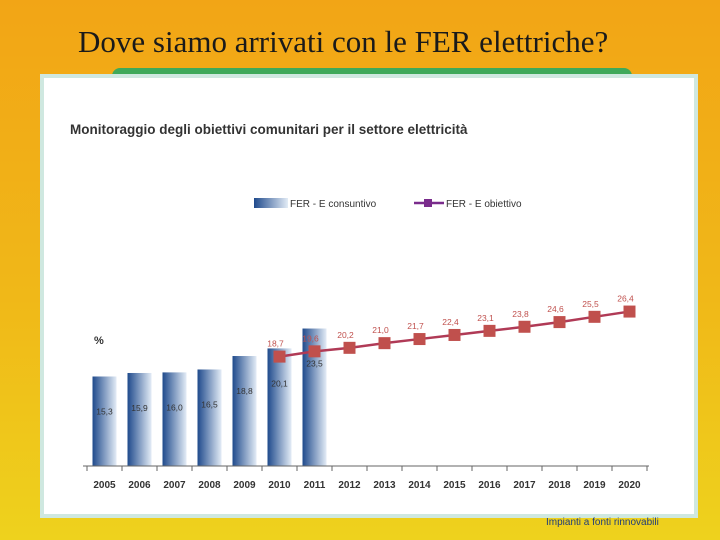  Describe the element at coordinates (314, 351) in the screenshot. I see `target-marker-2011` at that location.